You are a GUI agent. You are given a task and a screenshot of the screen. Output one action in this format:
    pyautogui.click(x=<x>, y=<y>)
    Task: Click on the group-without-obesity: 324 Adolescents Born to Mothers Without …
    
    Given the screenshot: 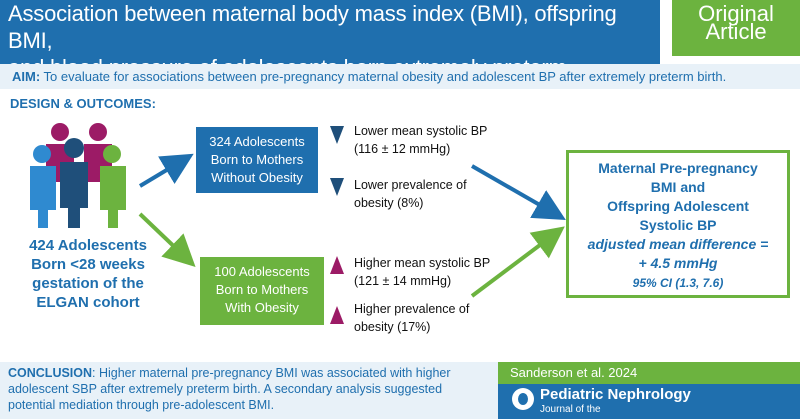 What is the action you would take?
    pyautogui.click(x=257, y=160)
    